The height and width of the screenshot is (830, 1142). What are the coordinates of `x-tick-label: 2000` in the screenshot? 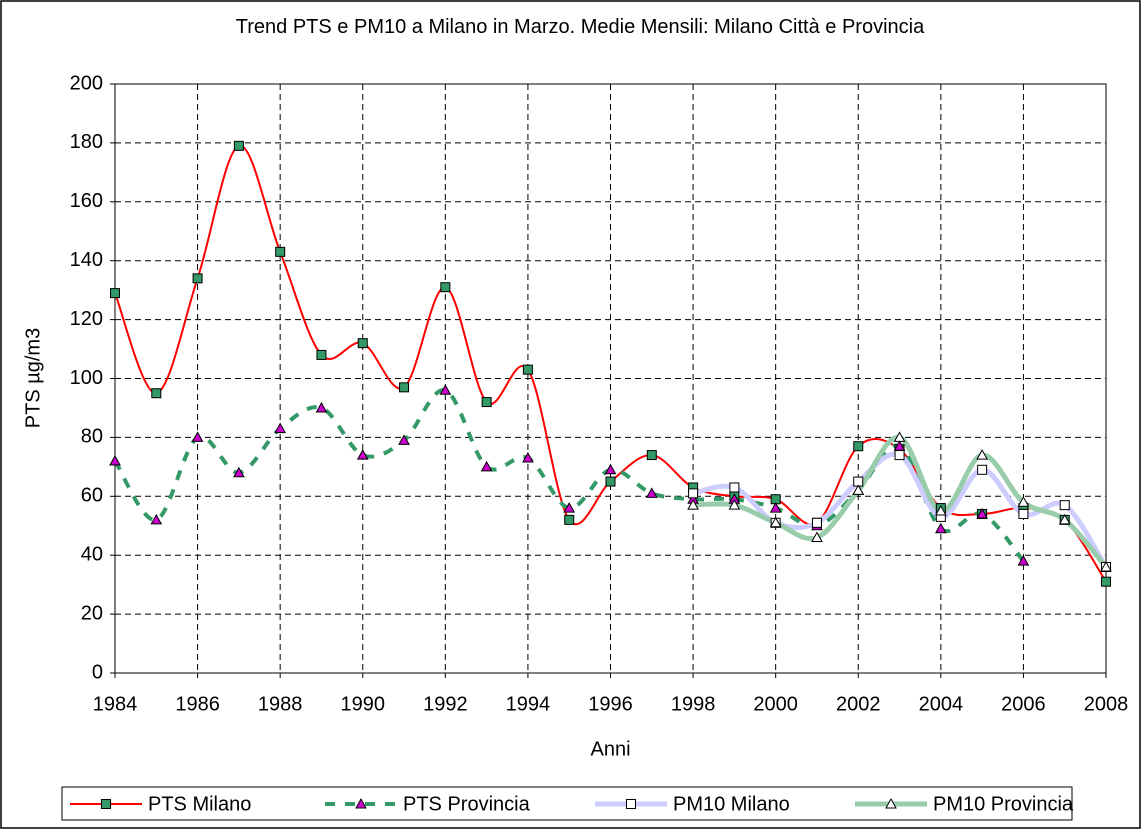 It's located at (775, 704).